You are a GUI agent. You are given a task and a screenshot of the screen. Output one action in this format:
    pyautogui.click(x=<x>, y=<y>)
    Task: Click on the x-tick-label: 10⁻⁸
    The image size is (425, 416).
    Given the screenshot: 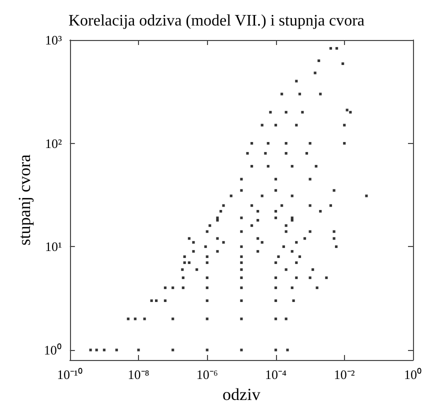 What is the action you would take?
    pyautogui.click(x=139, y=374)
    